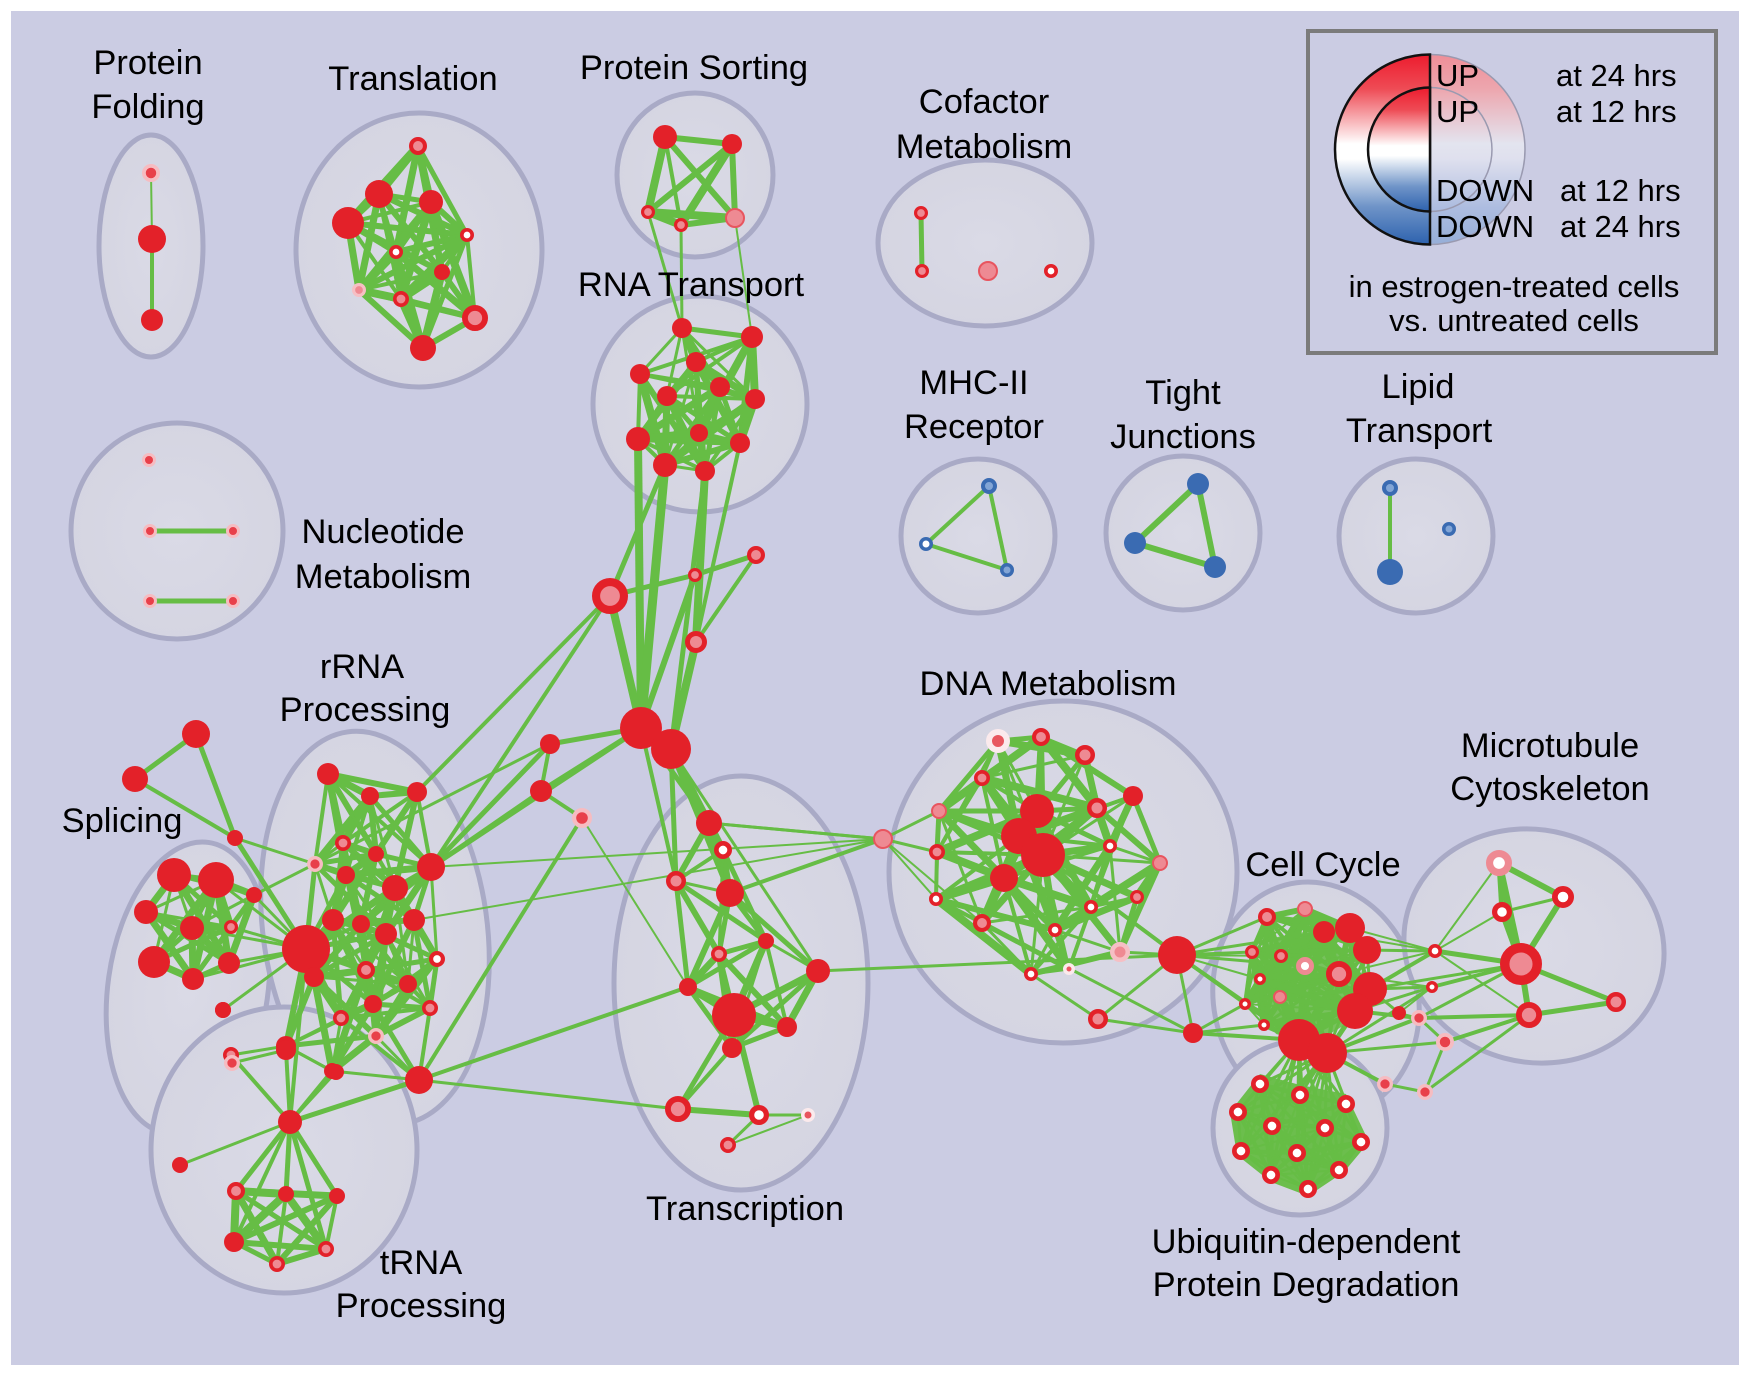 This screenshot has height=1381, width=1750. Describe the element at coordinates (973, 383) in the screenshot. I see `svg-text: MHC-II` at that location.